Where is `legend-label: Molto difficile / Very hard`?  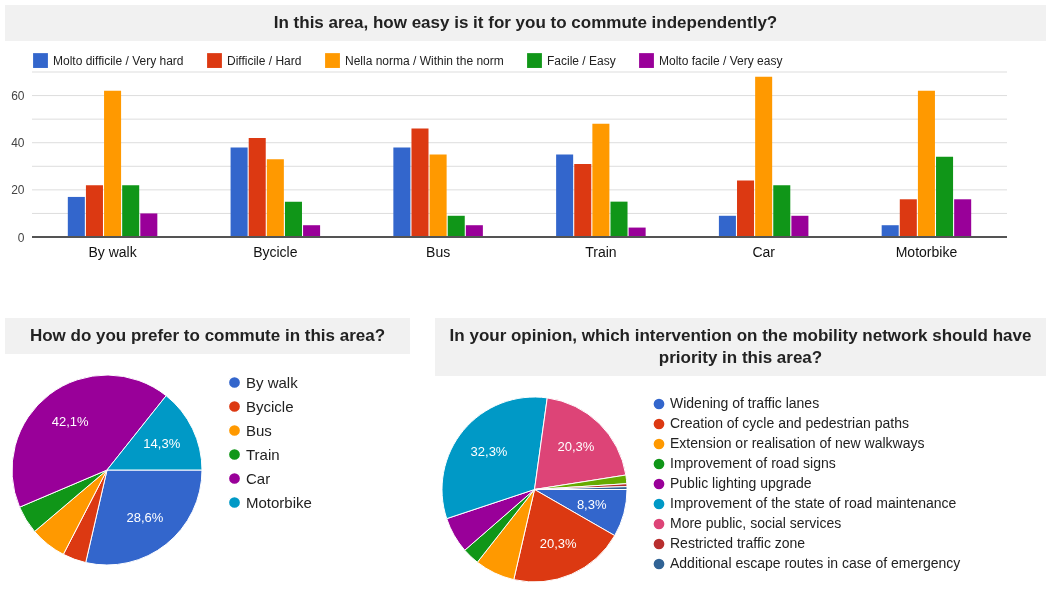 legend-label: Molto difficile / Very hard is located at coordinates (118, 60).